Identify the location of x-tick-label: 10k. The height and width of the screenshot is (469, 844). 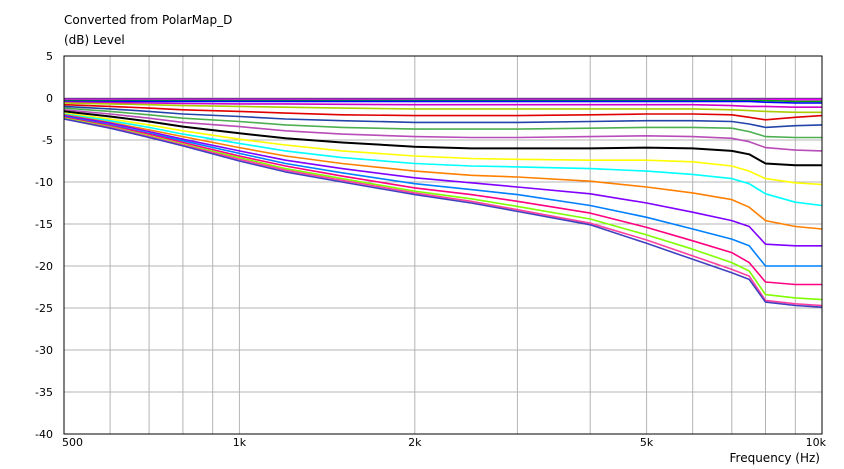
(816, 442).